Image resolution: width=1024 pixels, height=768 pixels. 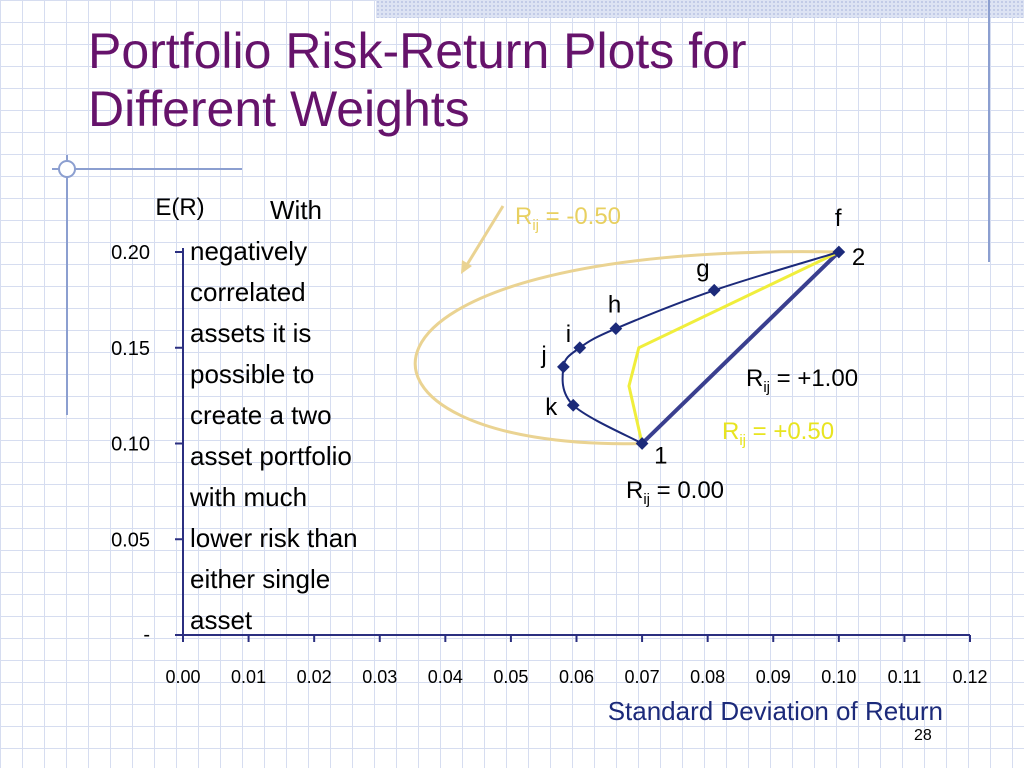 I want to click on description-line: assets it is, so click(x=251, y=333).